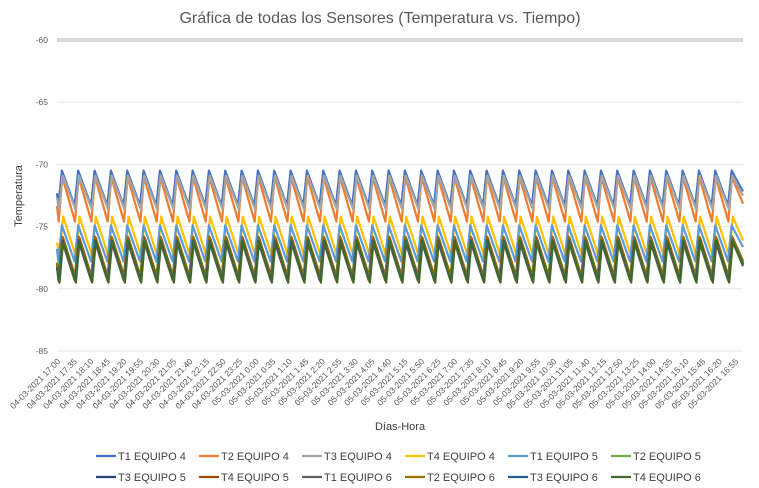 The image size is (759, 488). Describe the element at coordinates (255, 457) in the screenshot. I see `legend-label: T2 EQUIPO 4` at that location.